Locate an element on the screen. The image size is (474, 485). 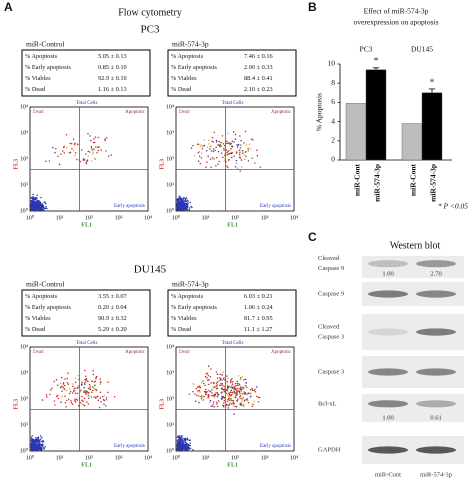
protein-label: Caspase 3 is located at coordinates (331, 371).